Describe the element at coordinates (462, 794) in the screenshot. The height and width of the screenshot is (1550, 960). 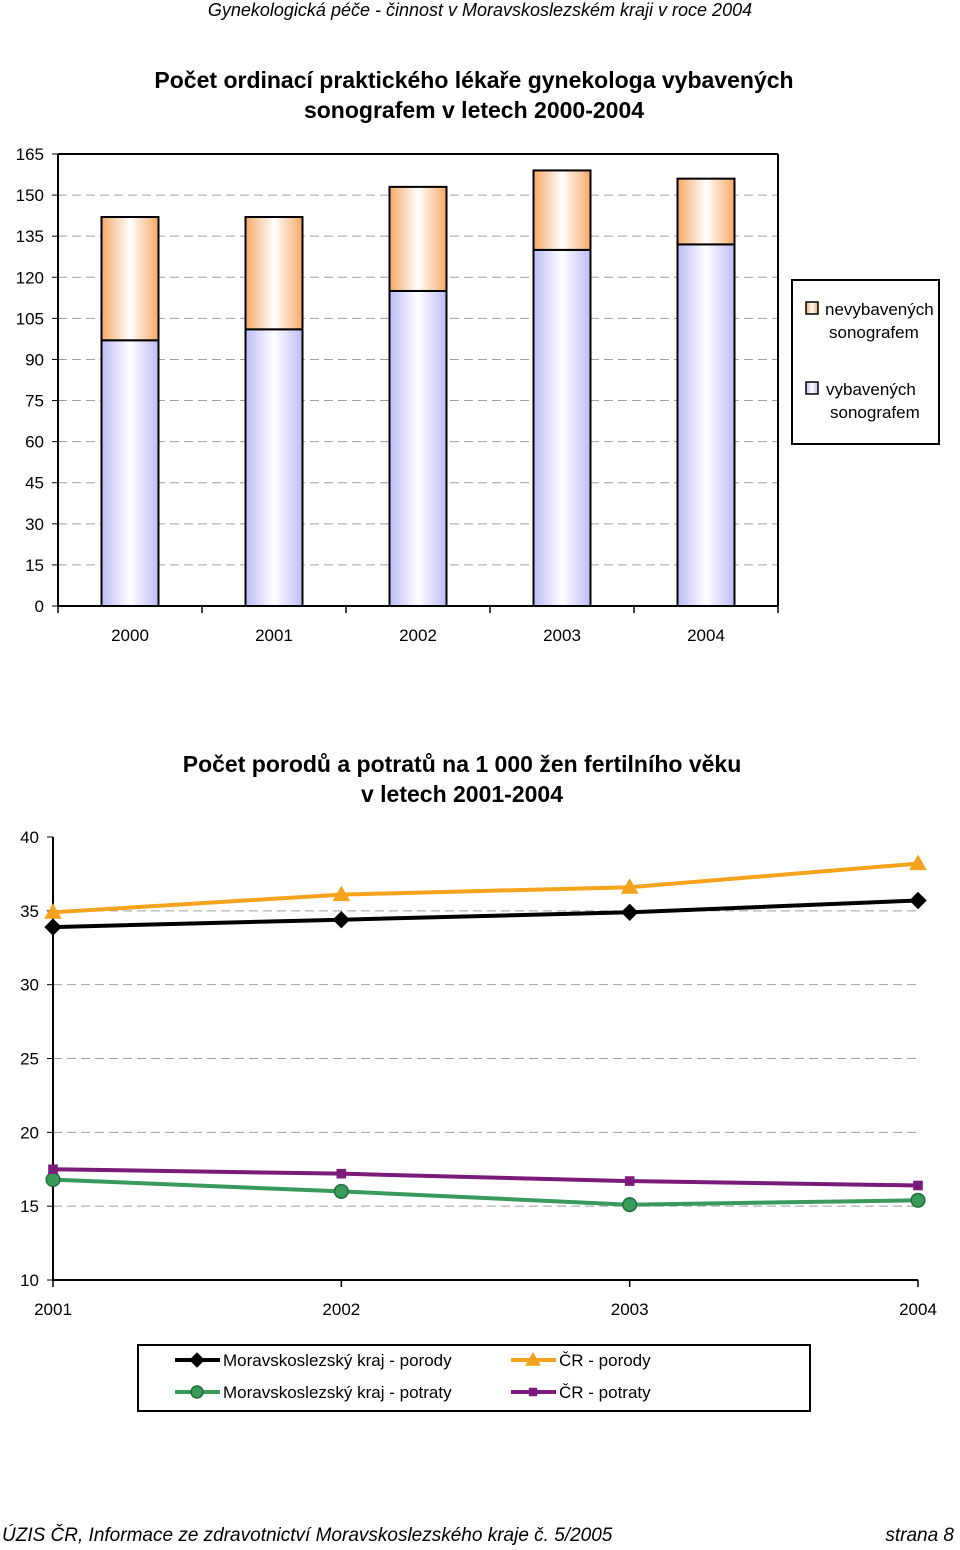
I see `chart-title-line: v letech 2001-2004` at that location.